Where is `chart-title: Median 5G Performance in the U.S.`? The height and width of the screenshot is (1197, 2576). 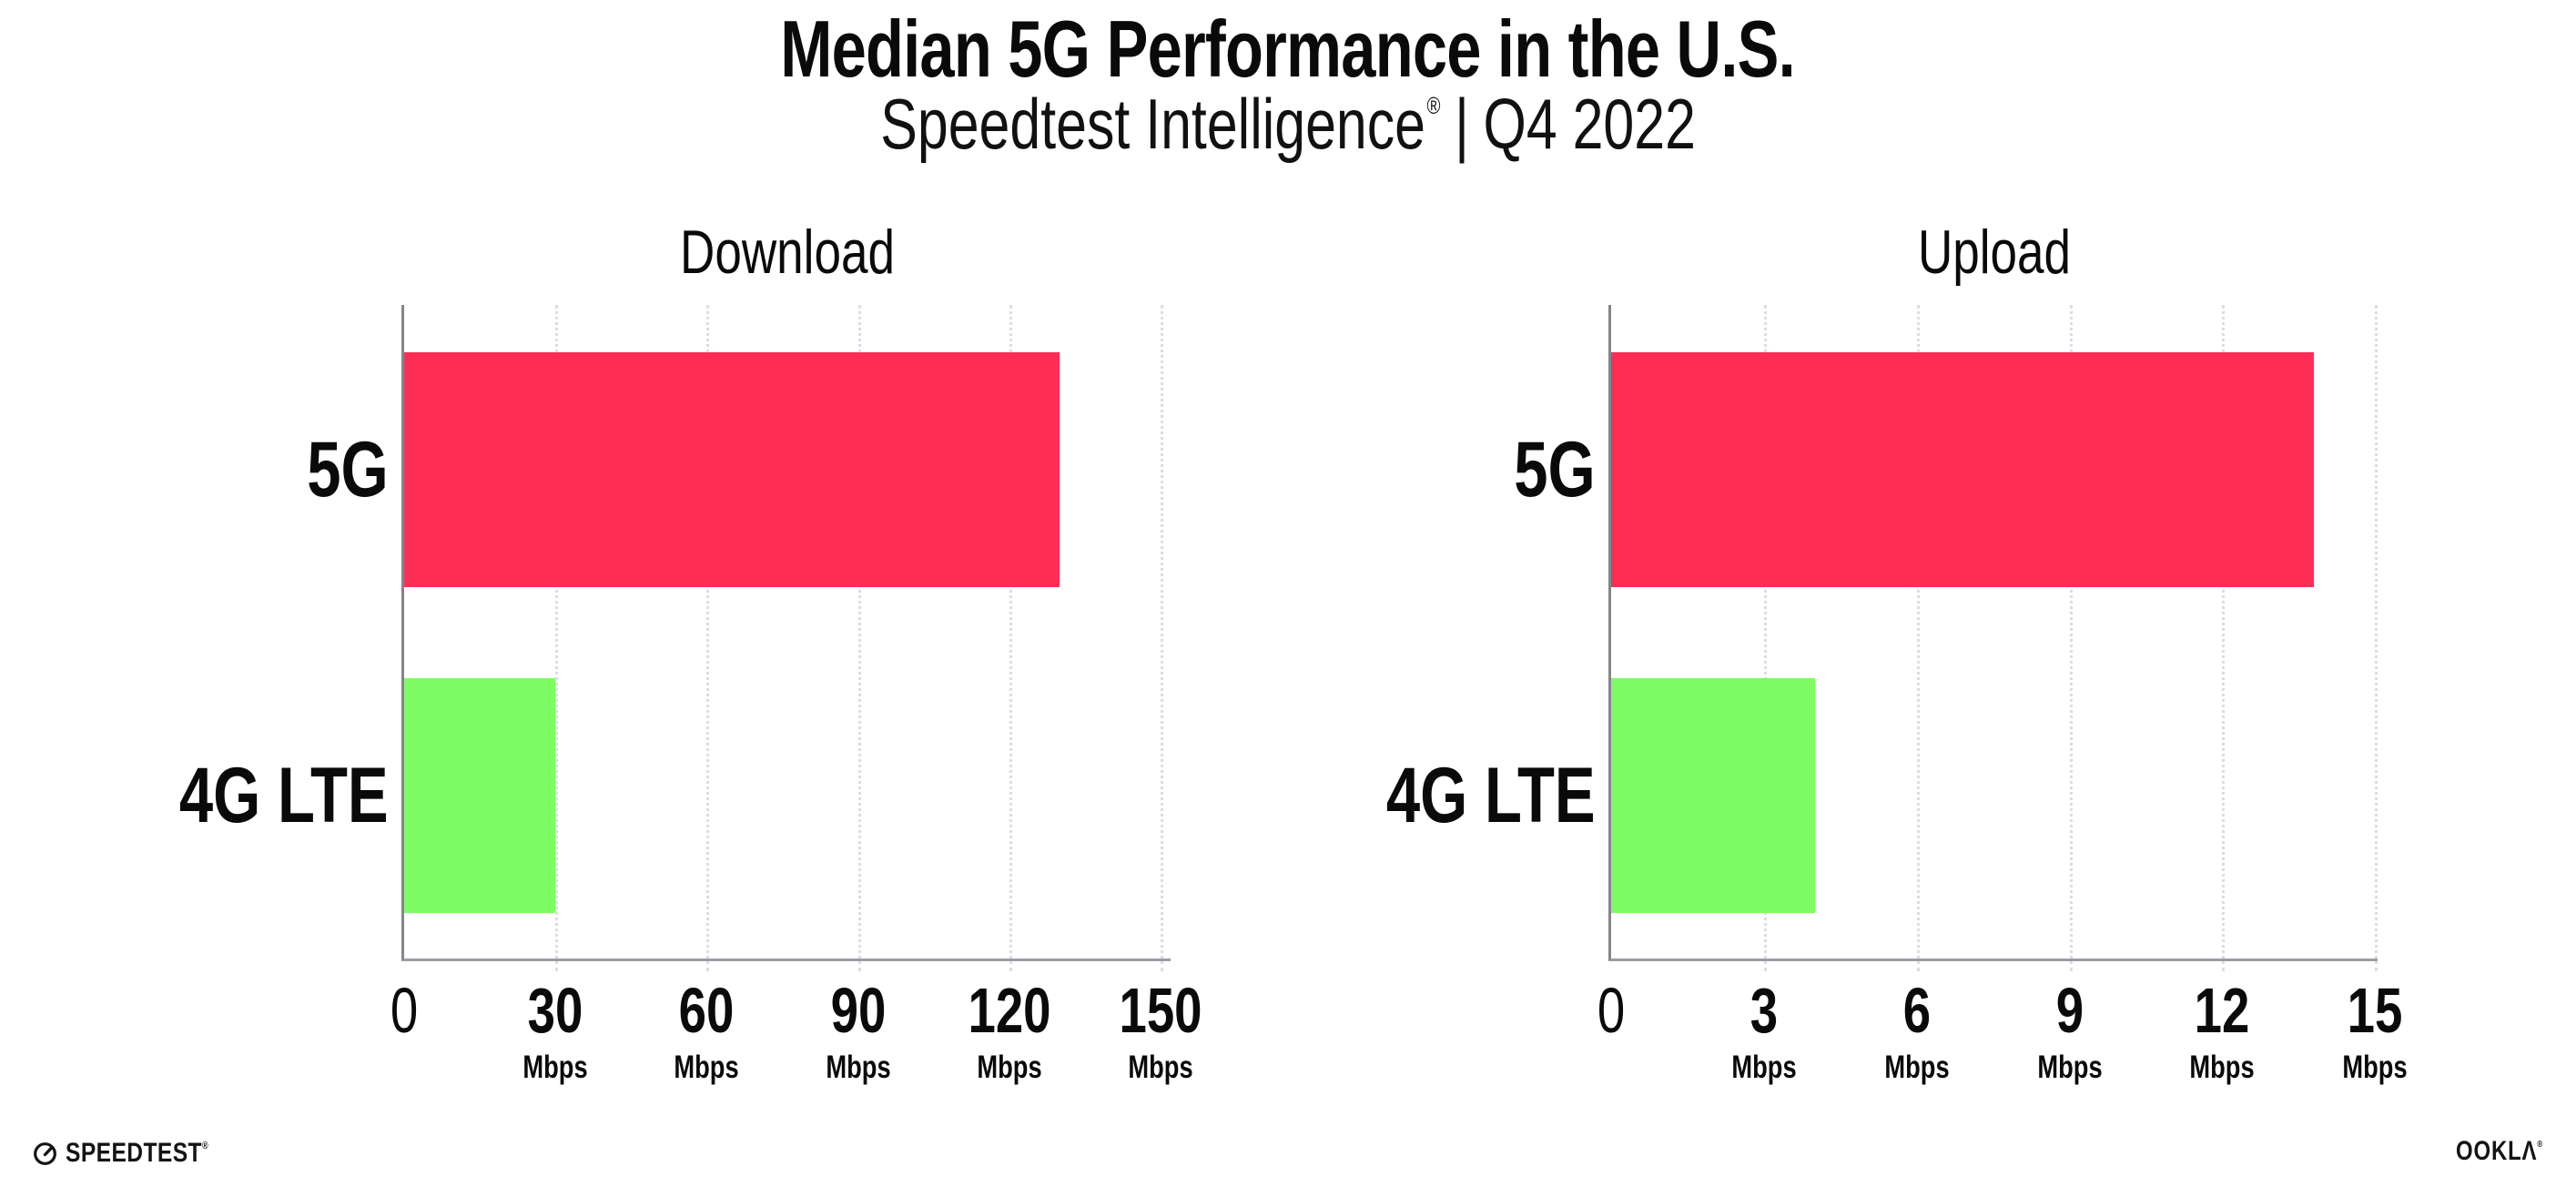
chart-title: Median 5G Performance in the U.S. is located at coordinates (1288, 49).